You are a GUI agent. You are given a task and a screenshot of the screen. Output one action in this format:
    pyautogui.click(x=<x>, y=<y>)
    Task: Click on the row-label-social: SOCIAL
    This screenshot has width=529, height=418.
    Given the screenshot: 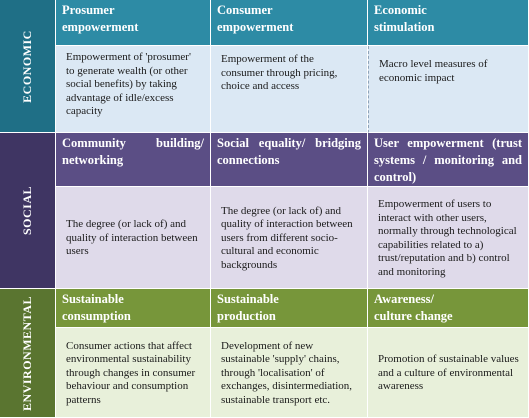 What is the action you would take?
    pyautogui.click(x=28, y=211)
    